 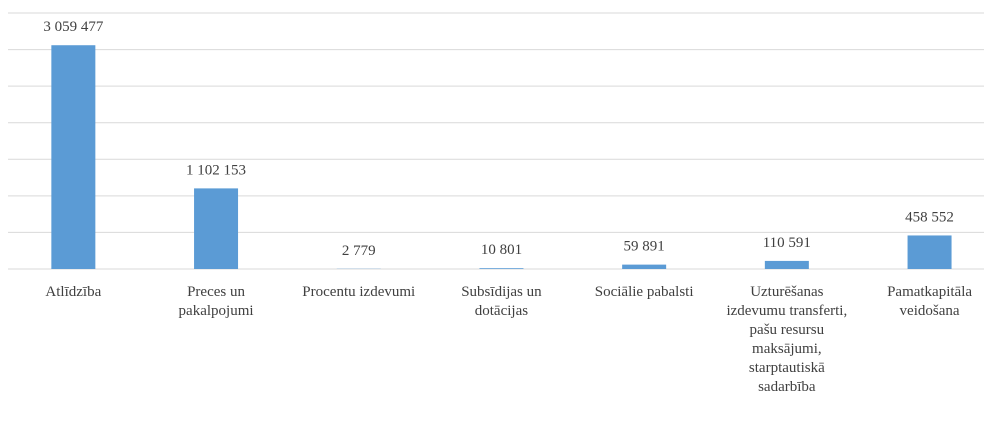 I want to click on value-label: 10 801, so click(x=501, y=250).